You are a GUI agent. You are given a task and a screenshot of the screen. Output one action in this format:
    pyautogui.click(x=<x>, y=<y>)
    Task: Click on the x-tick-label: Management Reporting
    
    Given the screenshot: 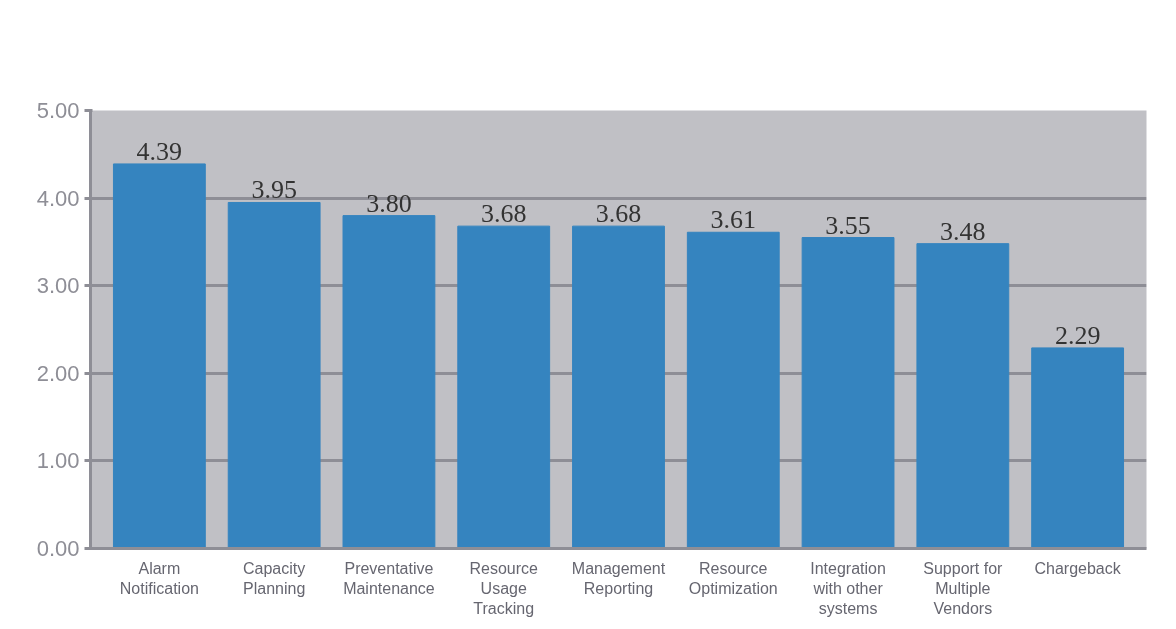 What is the action you would take?
    pyautogui.click(x=618, y=578)
    